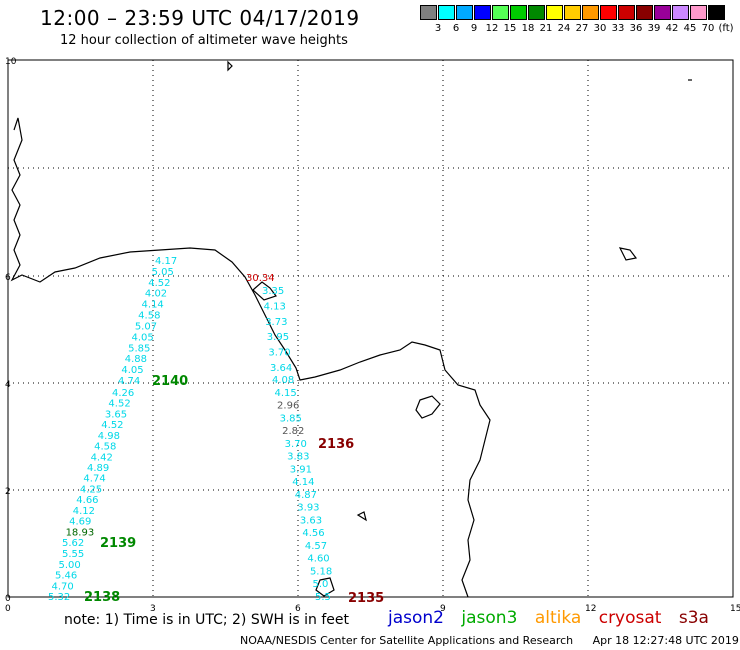  I want to click on wave-height-value: 3.91, so click(301, 469).